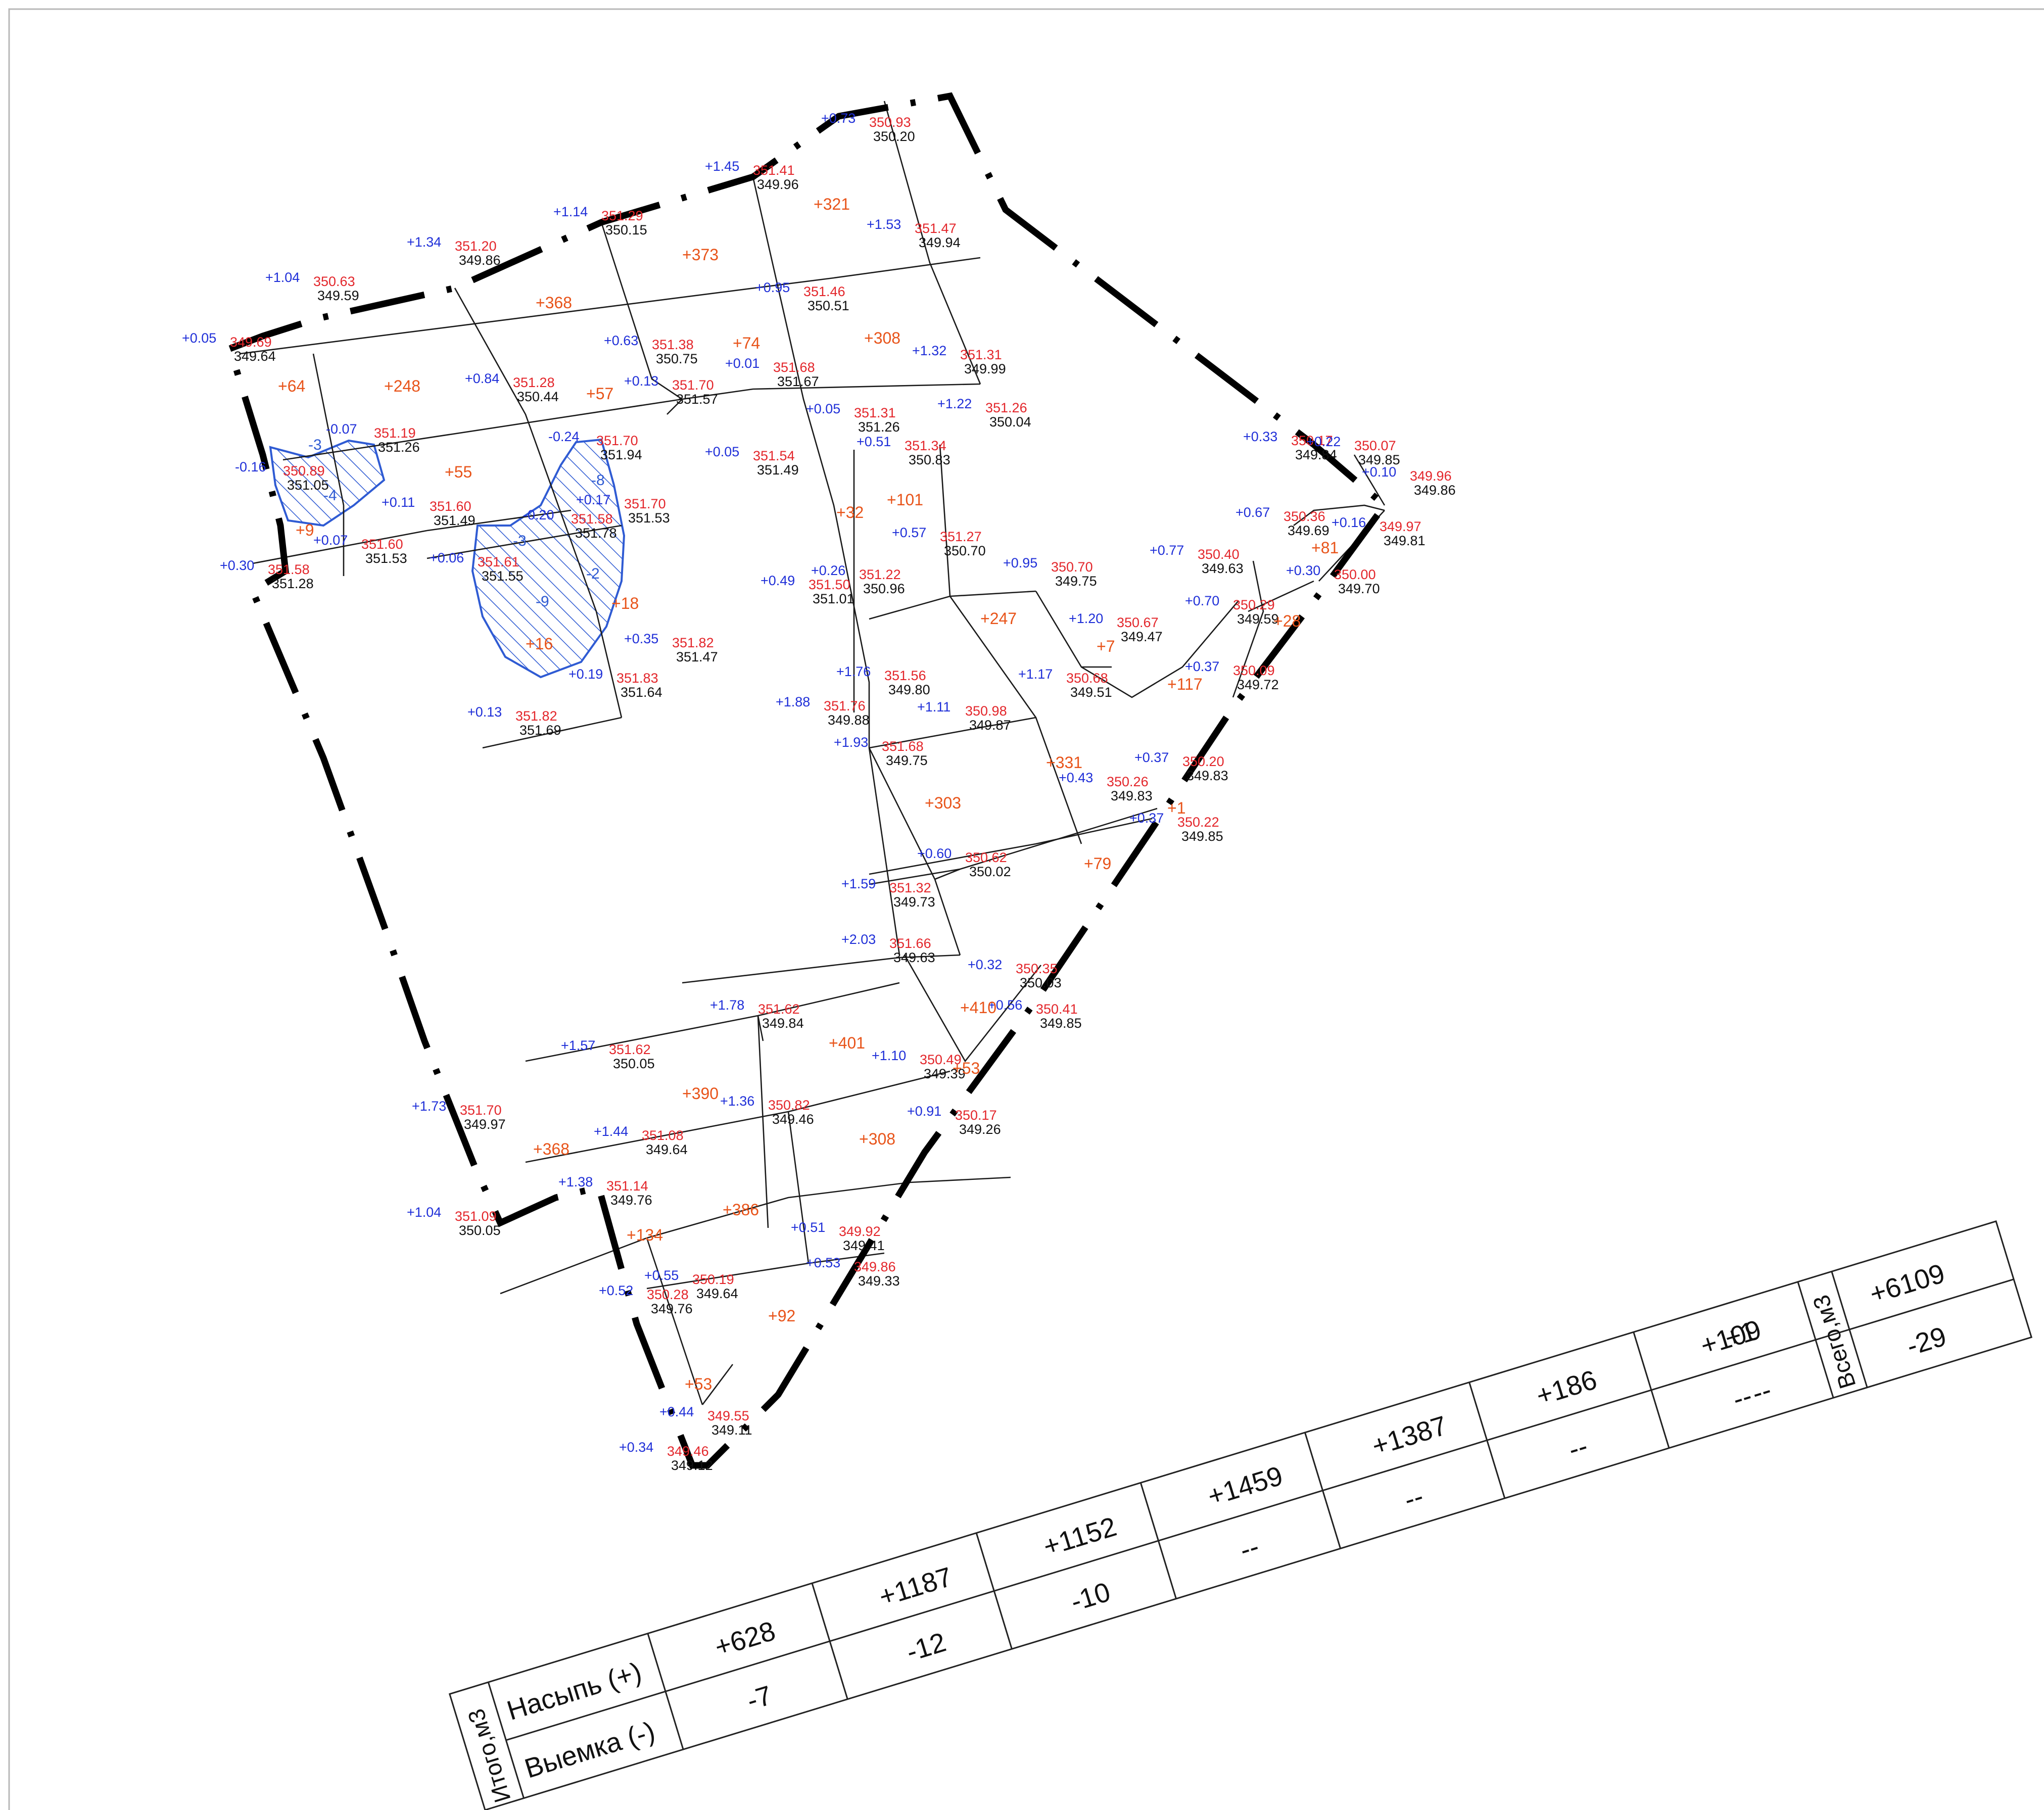 This screenshot has width=2044, height=1810. Describe the element at coordinates (1185, 684) in the screenshot. I see `fill-volume: +117` at that location.